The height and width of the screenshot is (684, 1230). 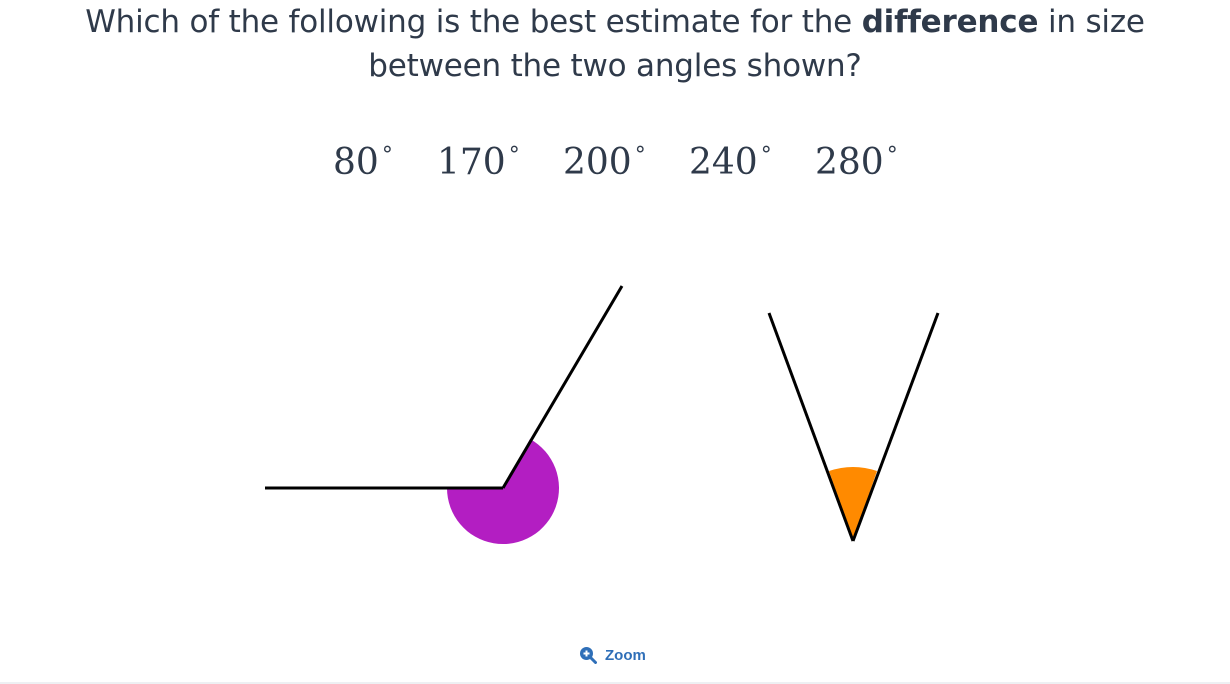 What do you see at coordinates (562, 387) in the screenshot?
I see `left-angle-ray-diagonal` at bounding box center [562, 387].